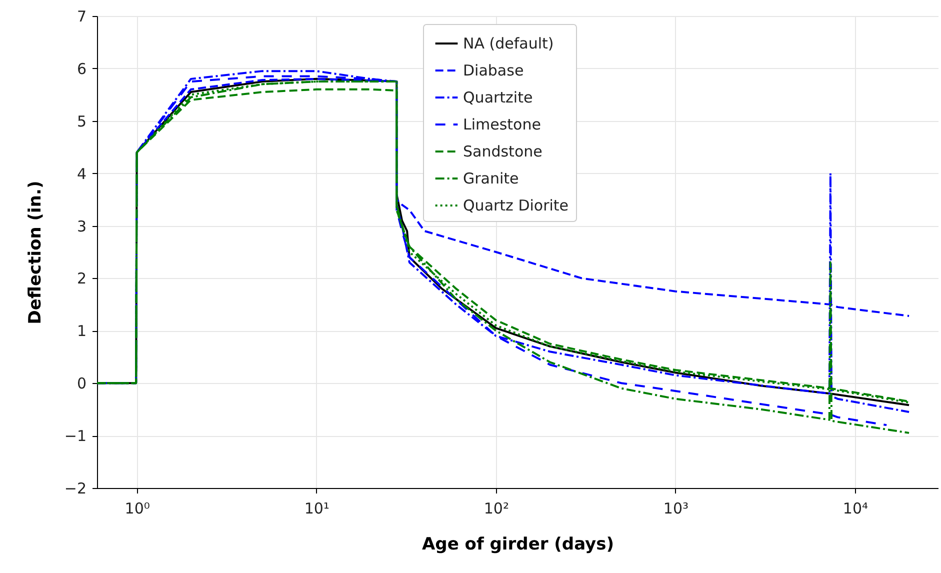 This screenshot has width=941, height=573. Describe the element at coordinates (496, 509) in the screenshot. I see `x-tick-label: 10²` at that location.